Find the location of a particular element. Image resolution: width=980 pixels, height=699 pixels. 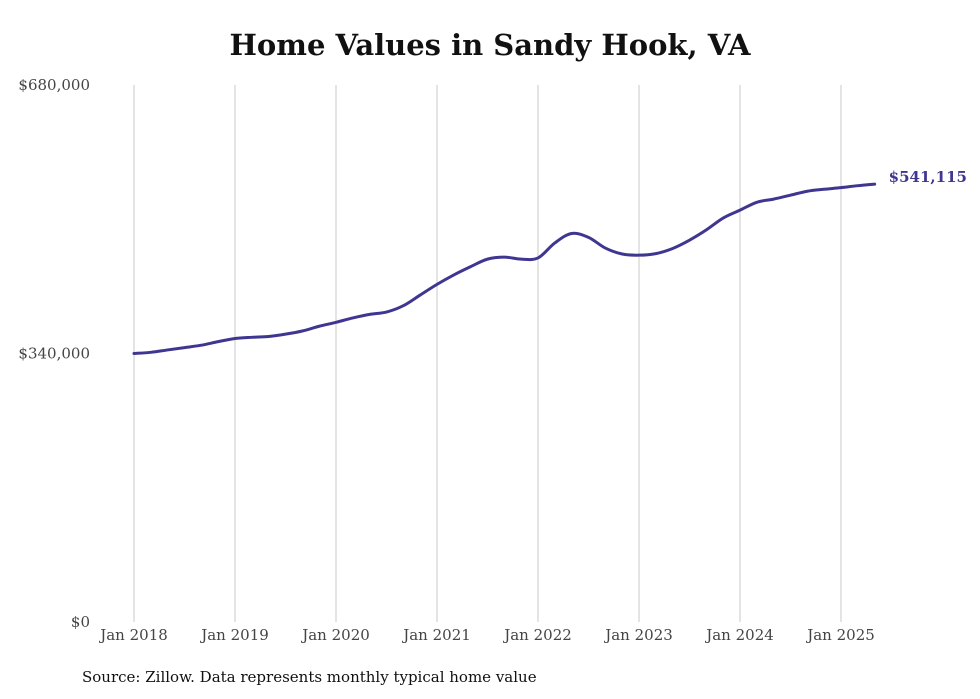

y-tick-label: $680,000 is located at coordinates (54, 85).